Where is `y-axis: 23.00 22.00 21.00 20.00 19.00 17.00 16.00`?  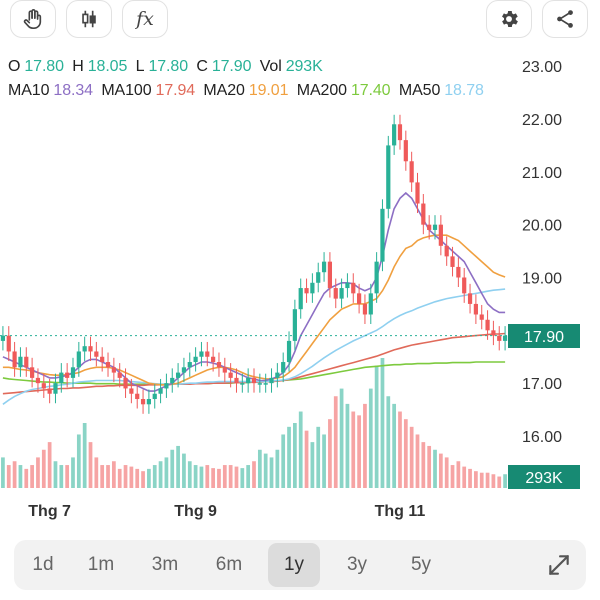 y-axis: 23.00 22.00 21.00 20.00 19.00 17.00 16.00 is located at coordinates (542, 252).